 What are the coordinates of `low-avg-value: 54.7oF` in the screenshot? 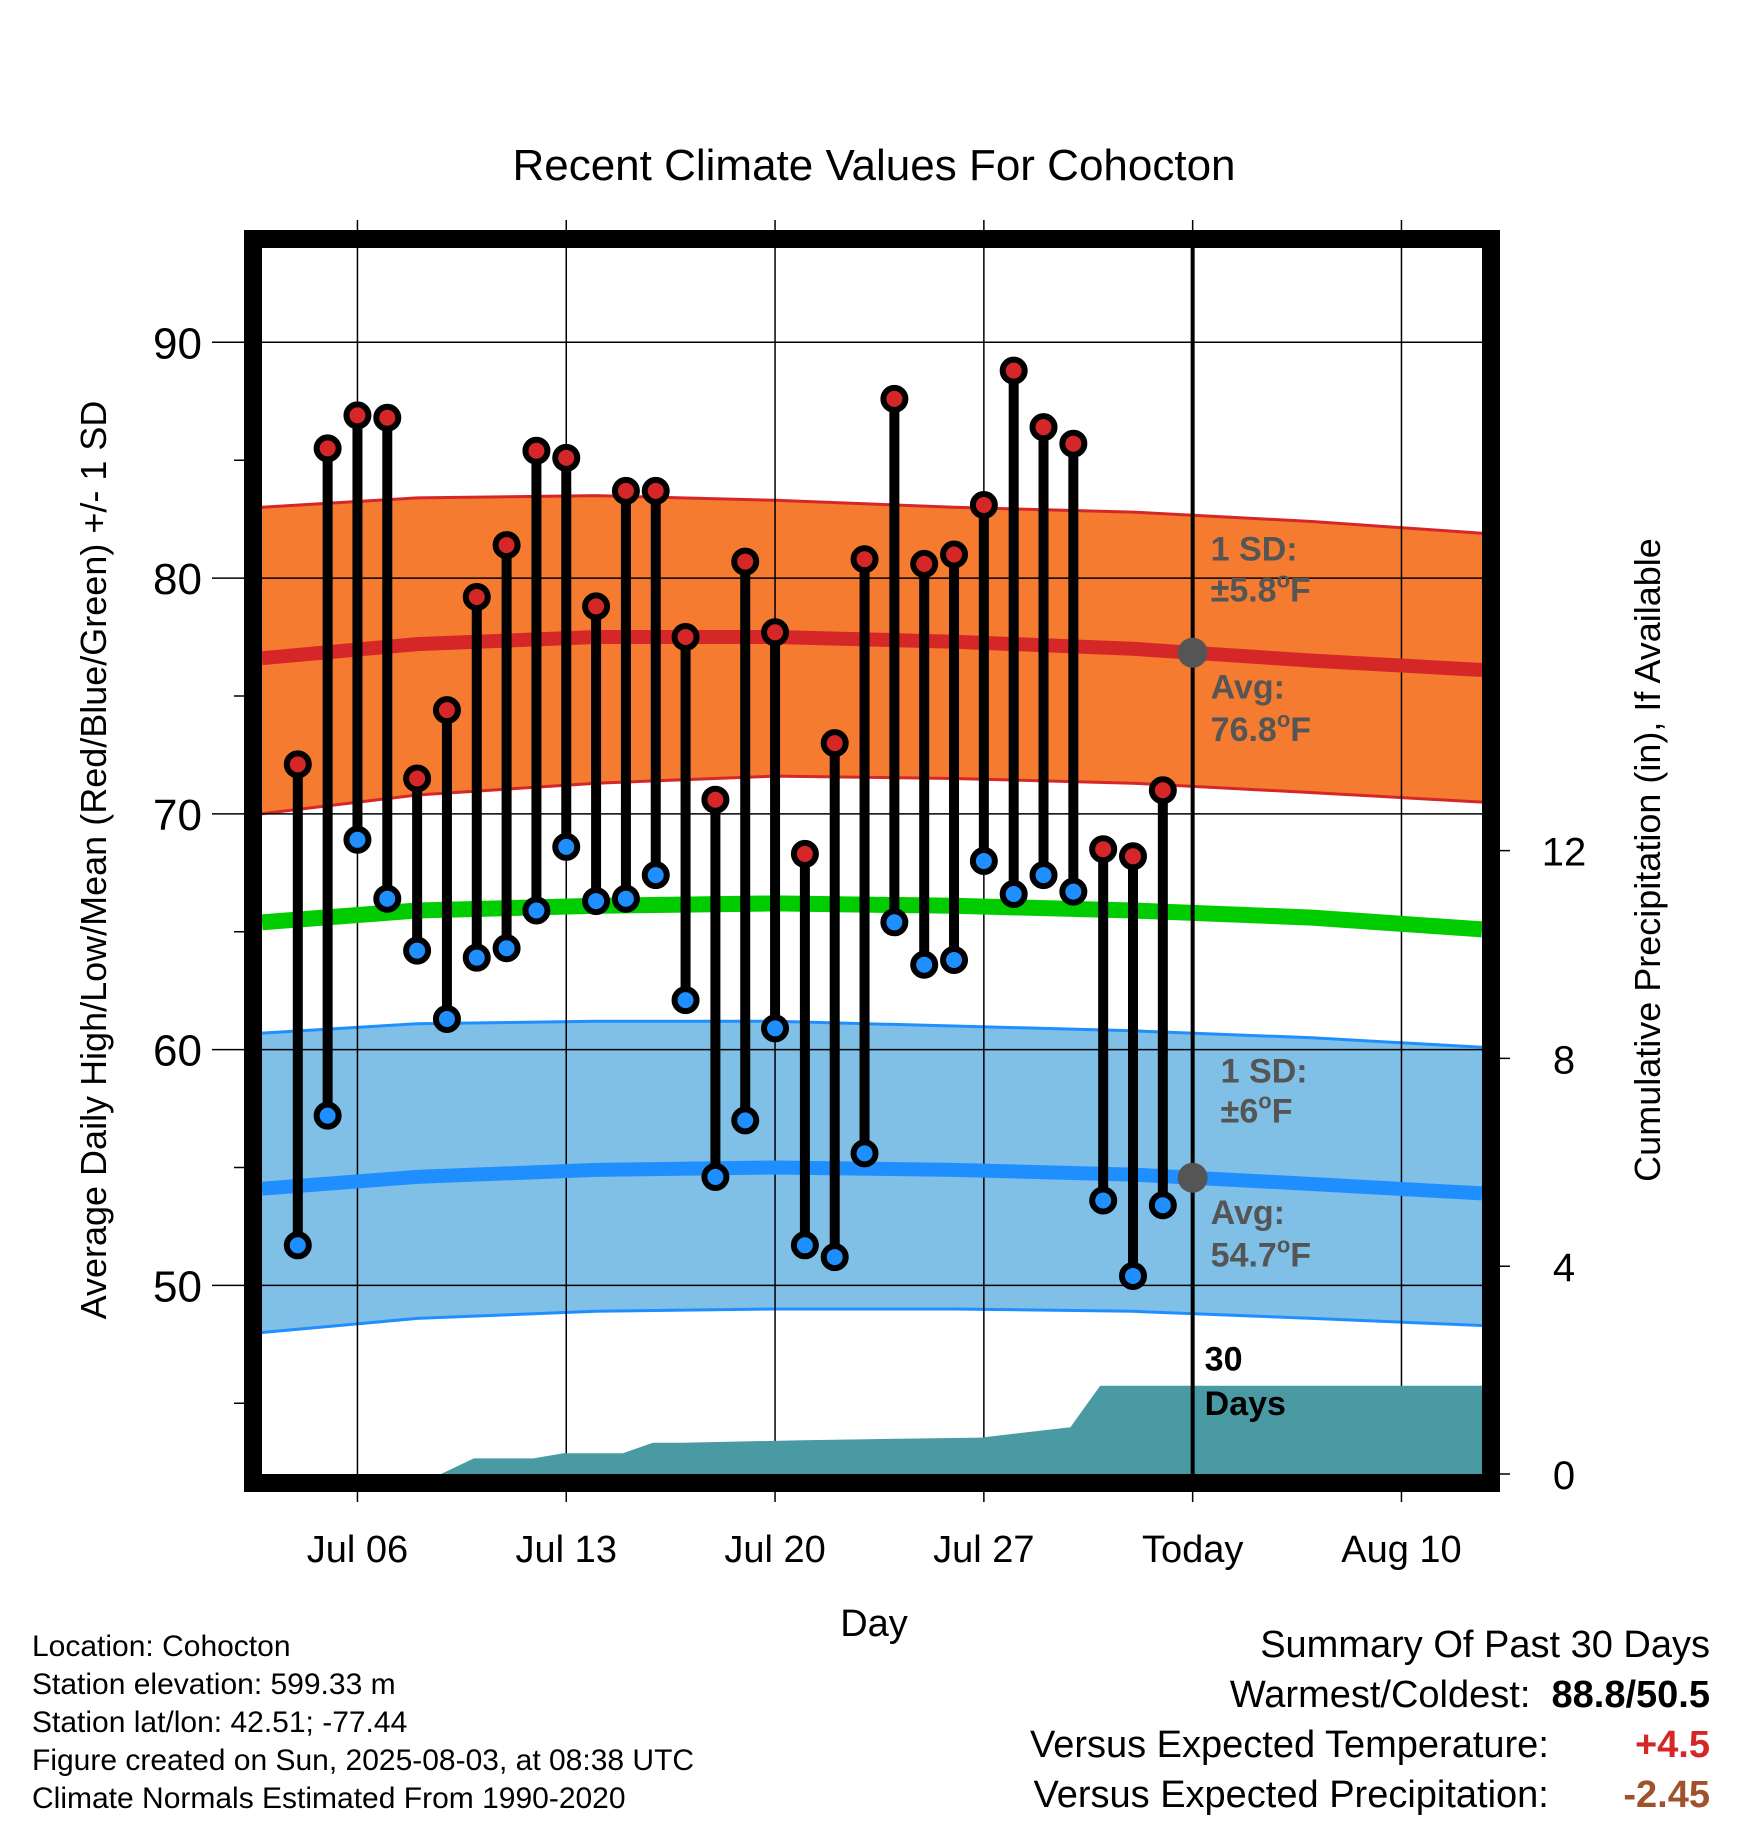 It's located at (1261, 1254).